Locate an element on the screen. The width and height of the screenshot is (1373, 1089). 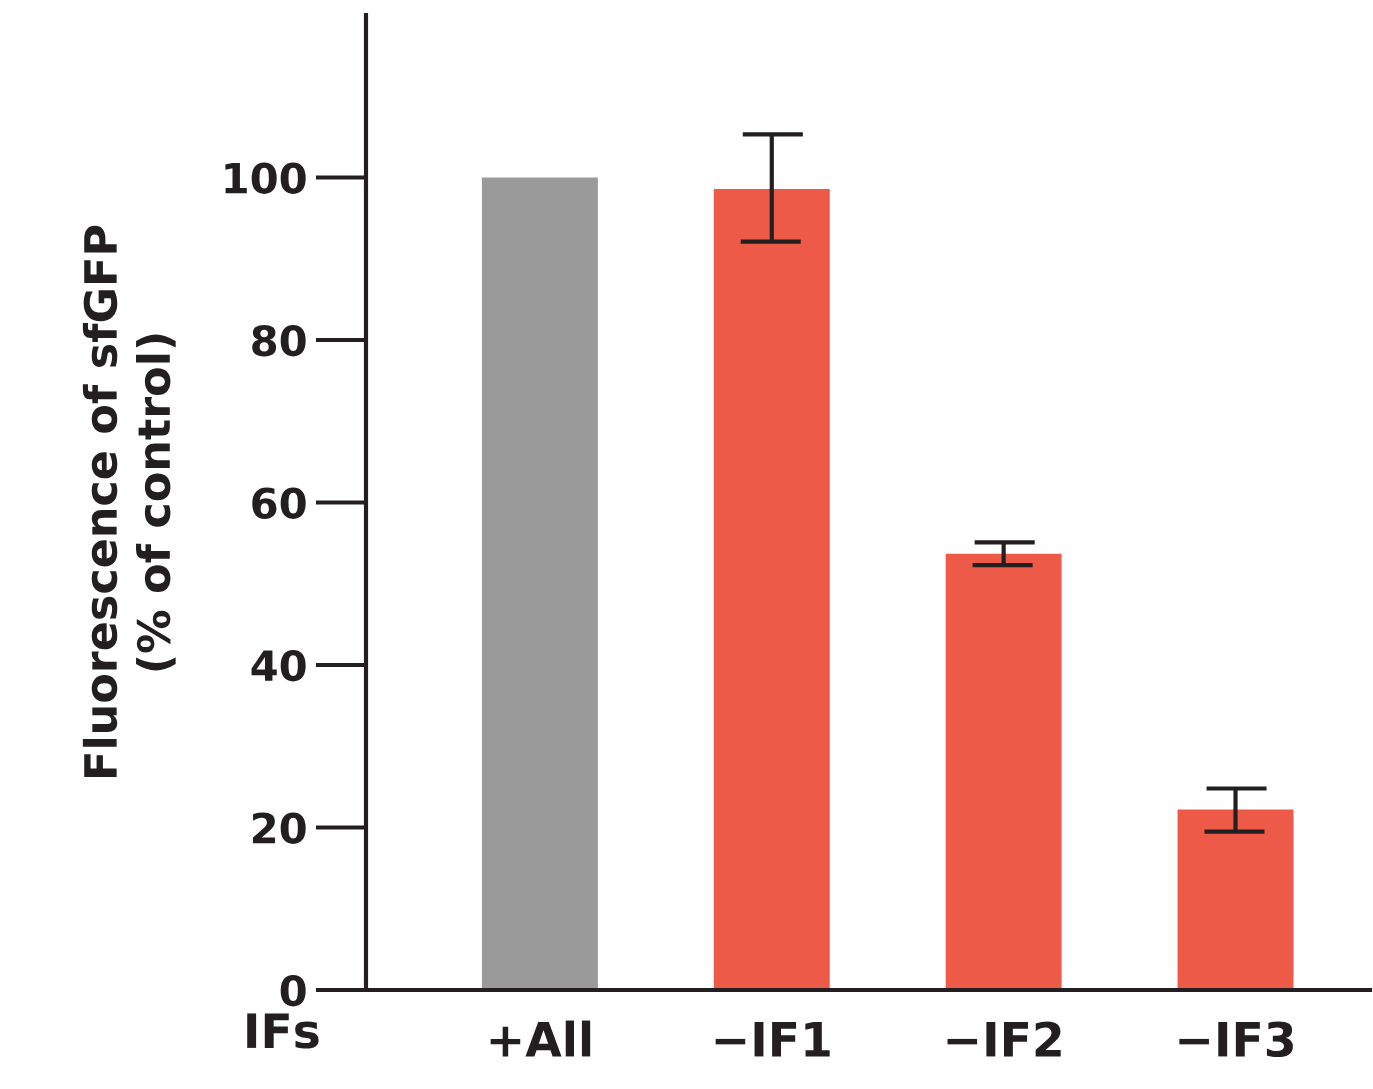
y-tick-label: 80 is located at coordinates (279, 340).